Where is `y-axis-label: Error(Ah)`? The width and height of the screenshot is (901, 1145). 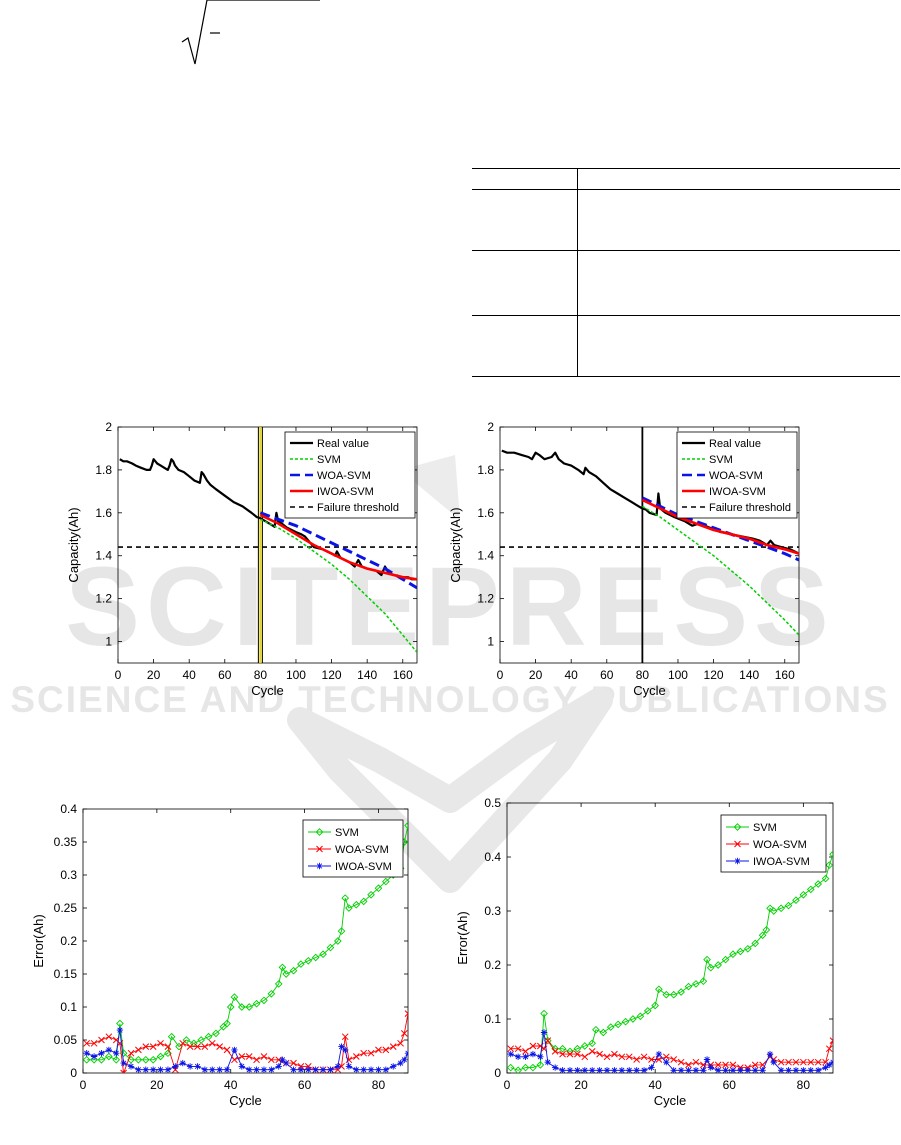 y-axis-label: Error(Ah) is located at coordinates (463, 937).